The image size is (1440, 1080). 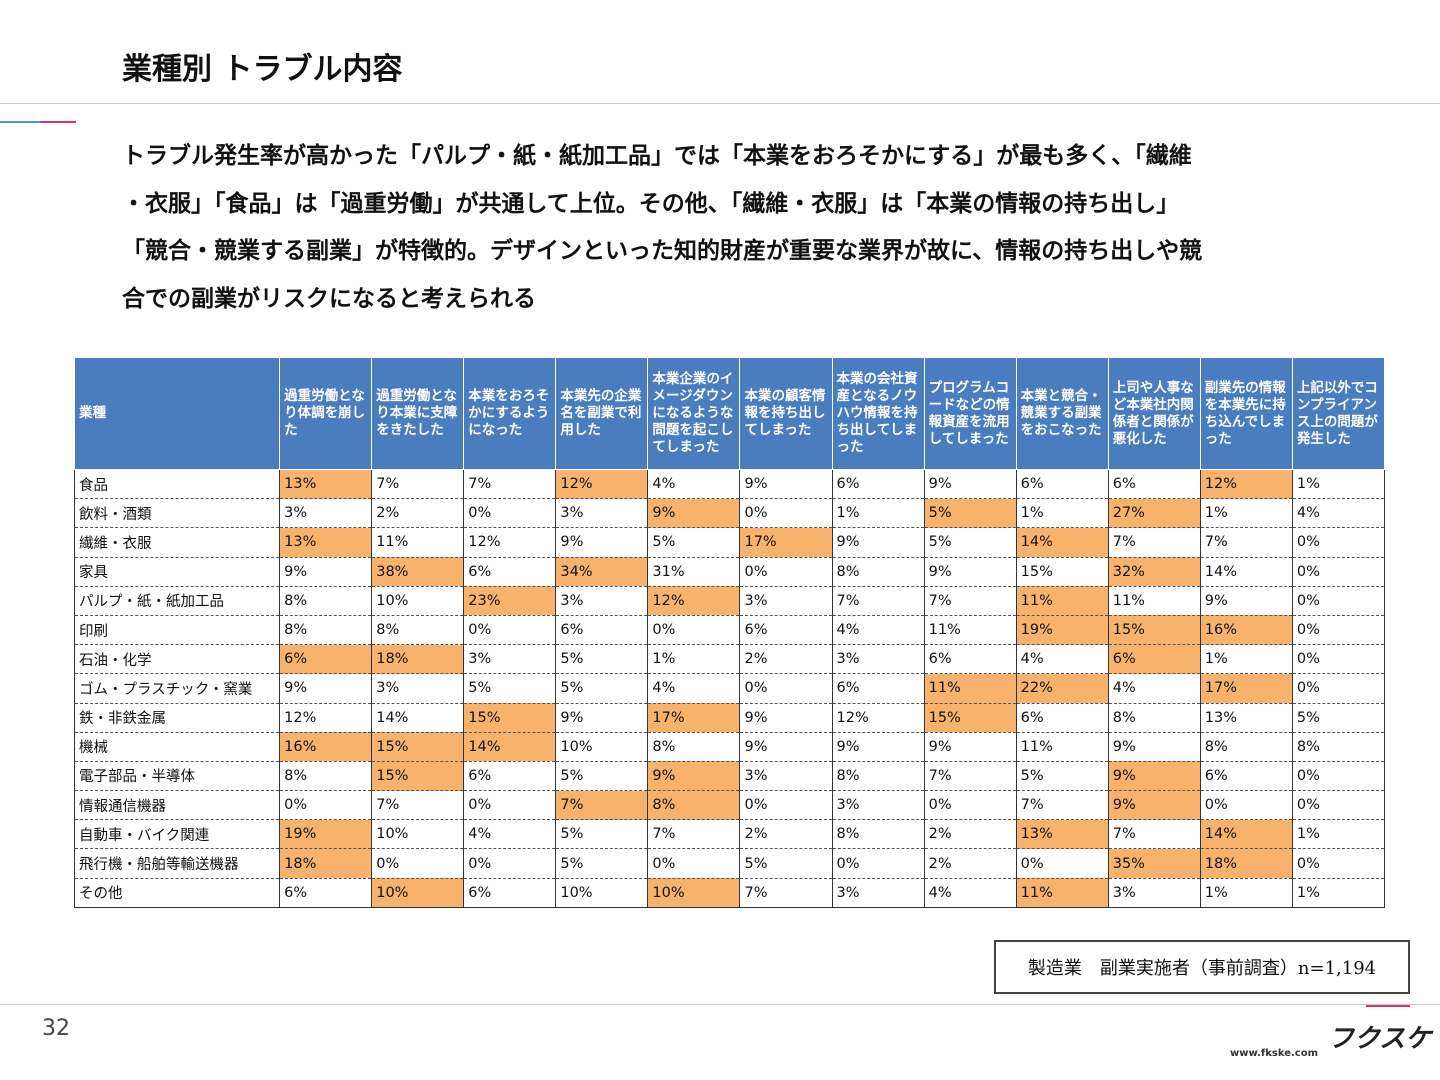 I want to click on industry-cell: 自動車・バイク関連, so click(x=177, y=834).